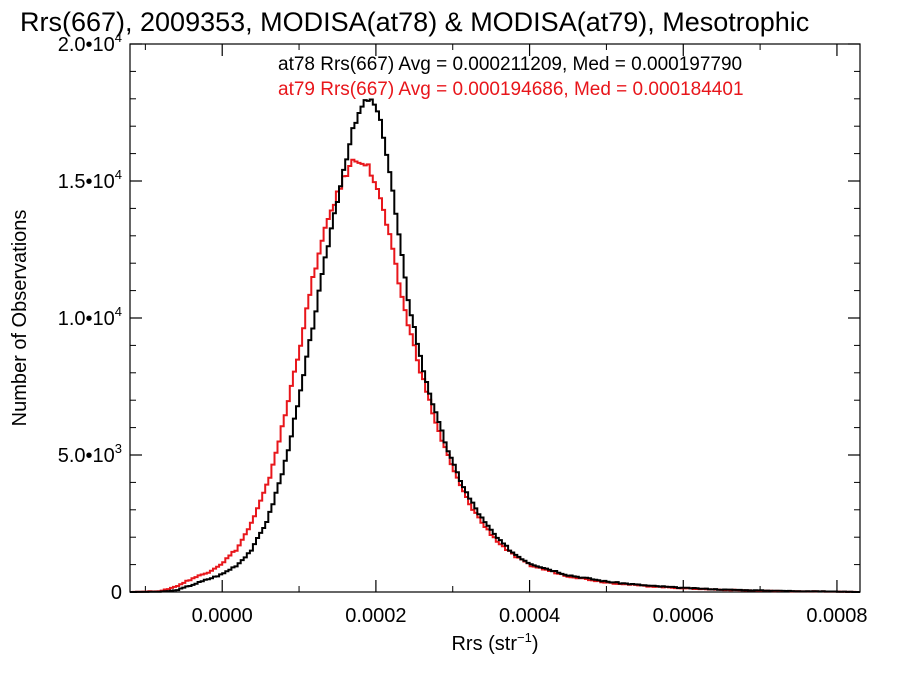  Describe the element at coordinates (90, 43) in the screenshot. I see `y-tick-label: 2.0•104` at that location.